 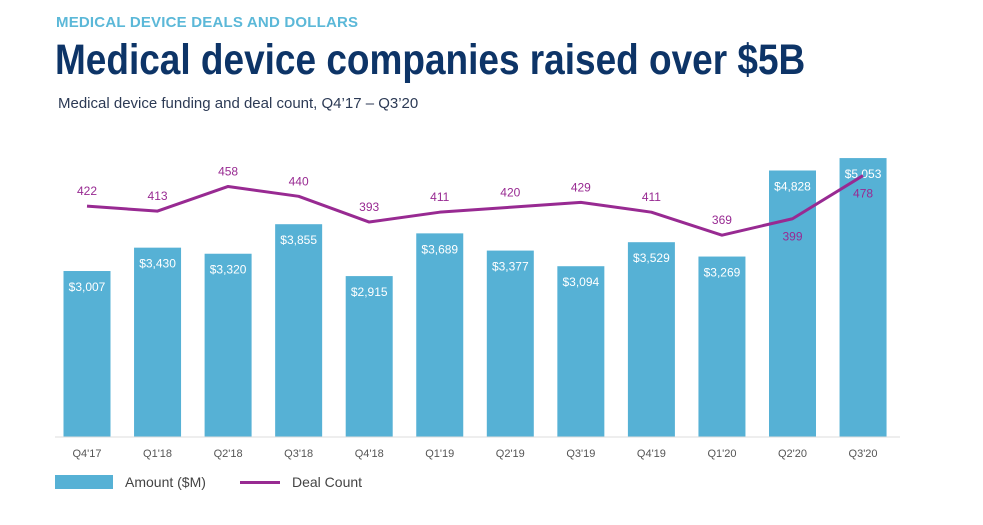 What do you see at coordinates (475, 205) in the screenshot?
I see `deal-count-line` at bounding box center [475, 205].